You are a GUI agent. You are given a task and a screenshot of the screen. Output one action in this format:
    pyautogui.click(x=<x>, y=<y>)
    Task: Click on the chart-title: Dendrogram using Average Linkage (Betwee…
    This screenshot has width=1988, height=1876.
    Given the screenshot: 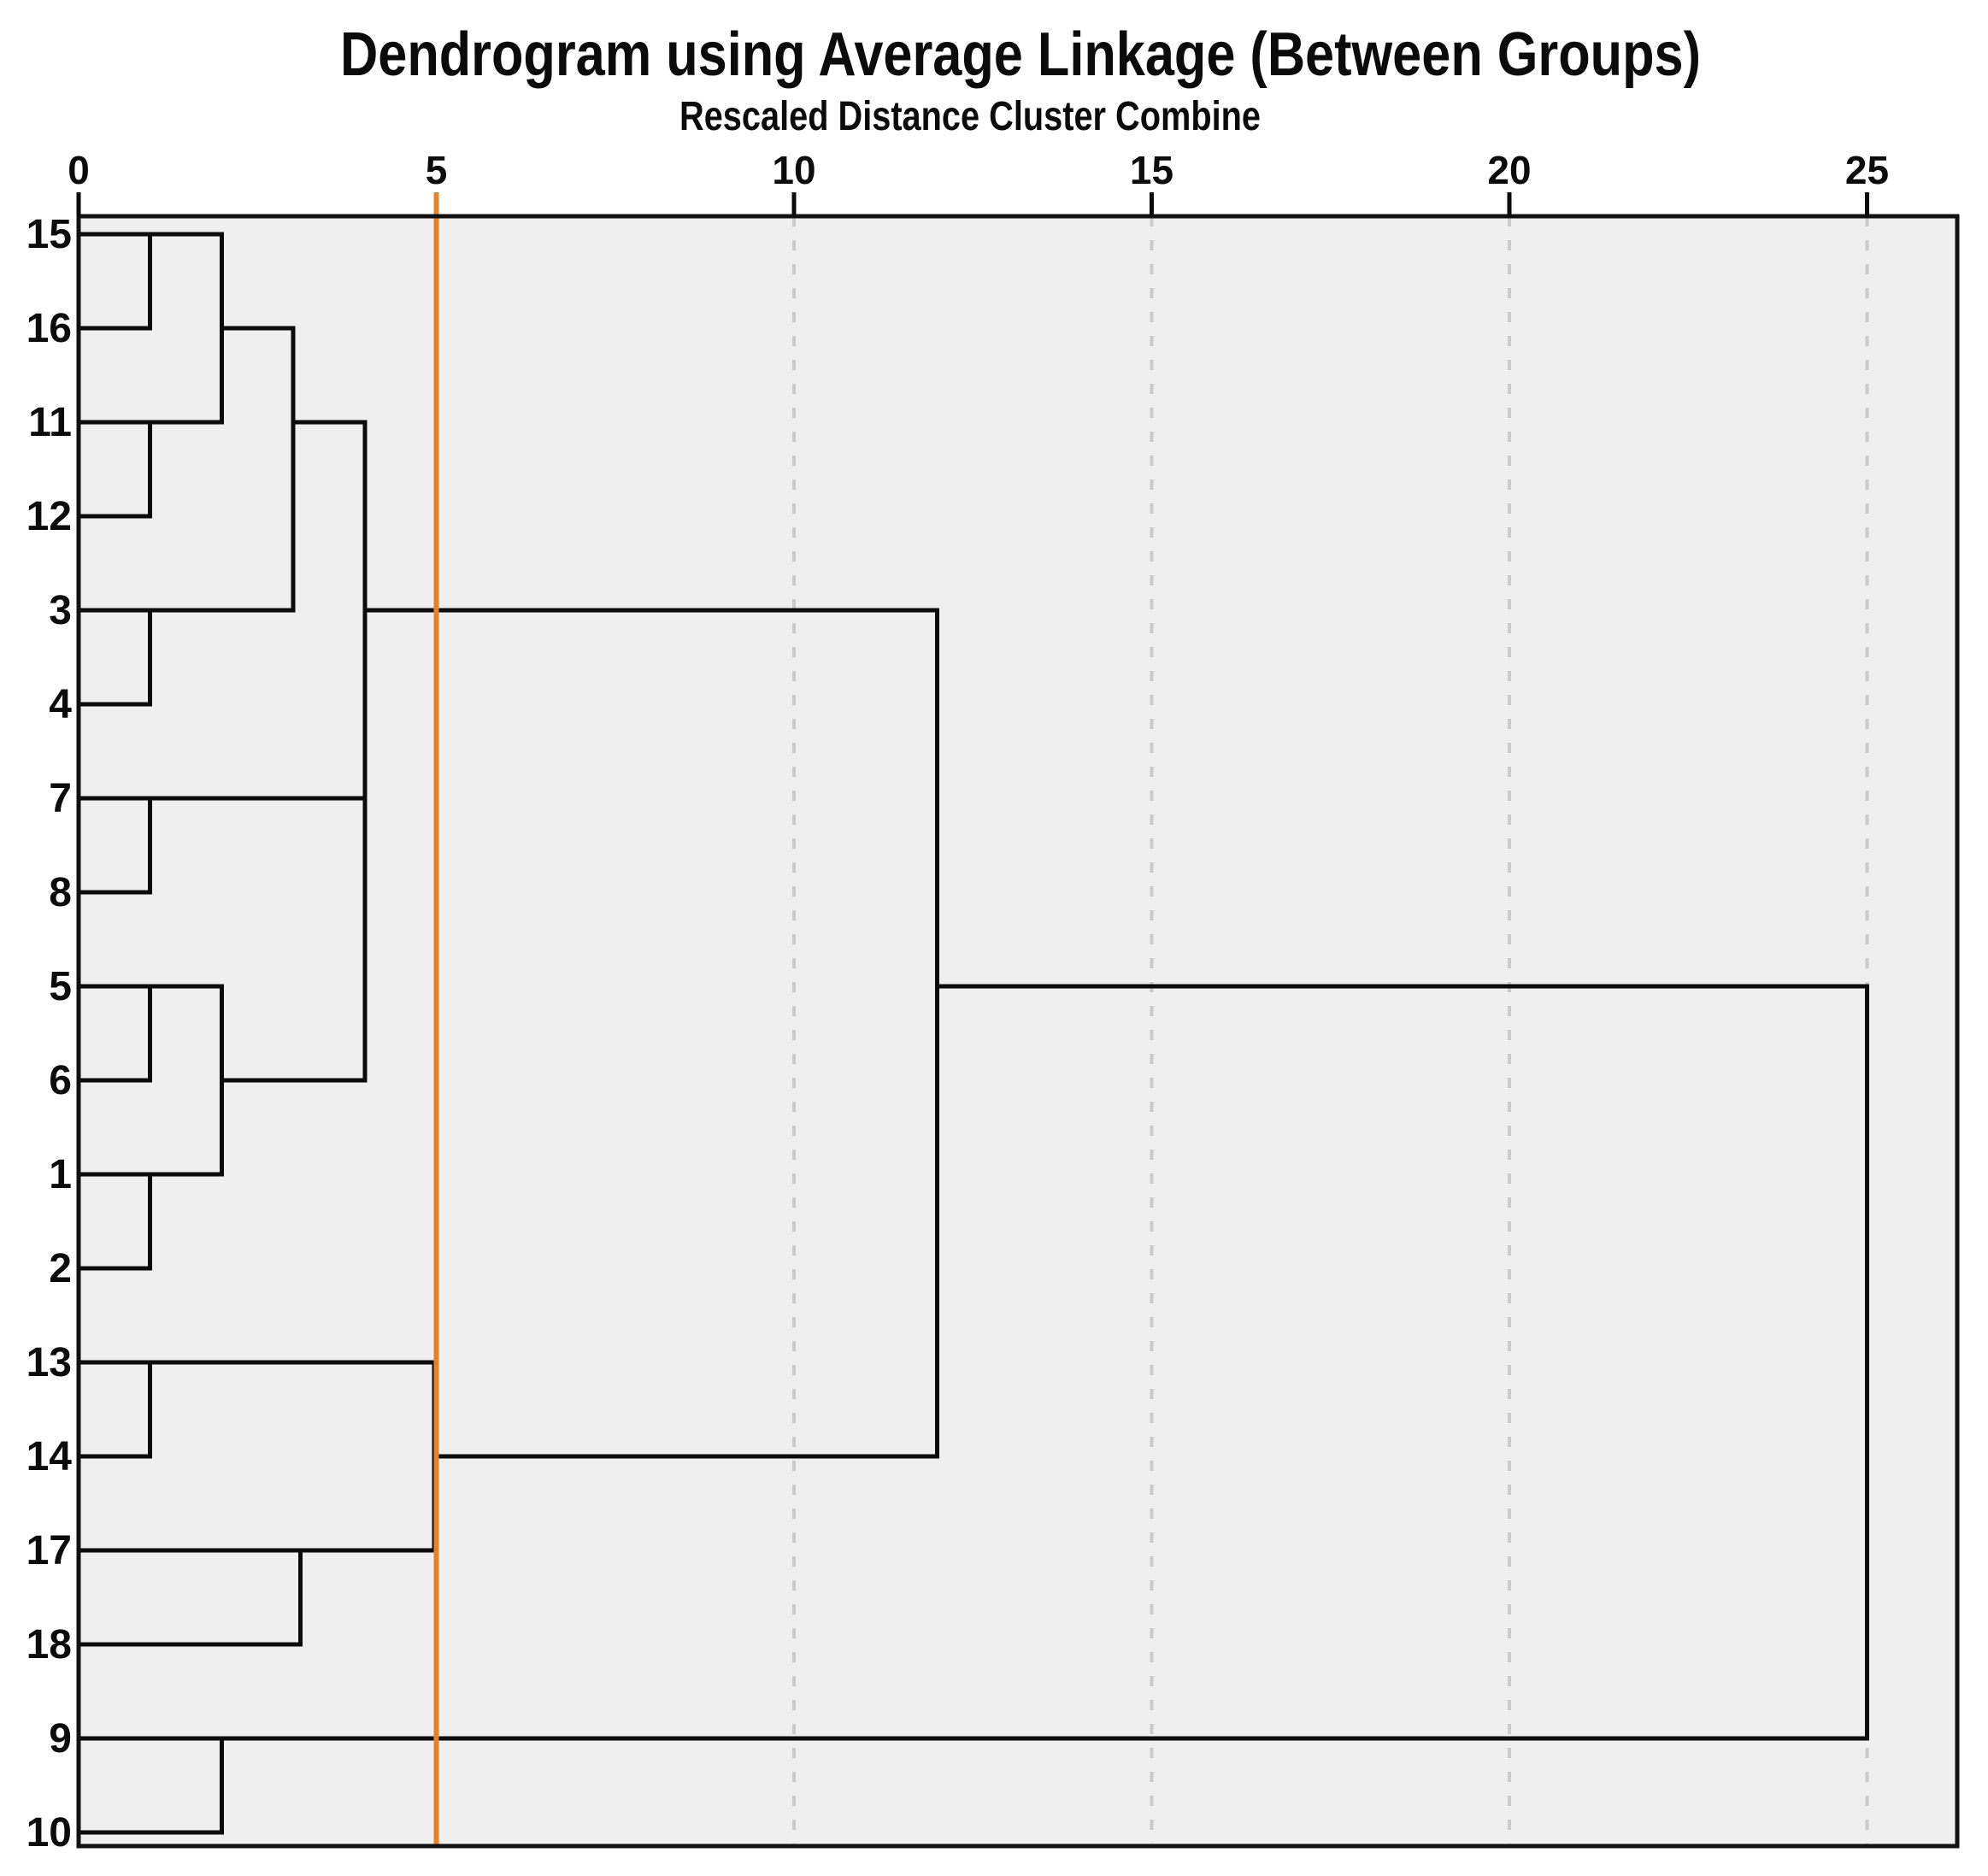 What is the action you would take?
    pyautogui.click(x=1020, y=55)
    